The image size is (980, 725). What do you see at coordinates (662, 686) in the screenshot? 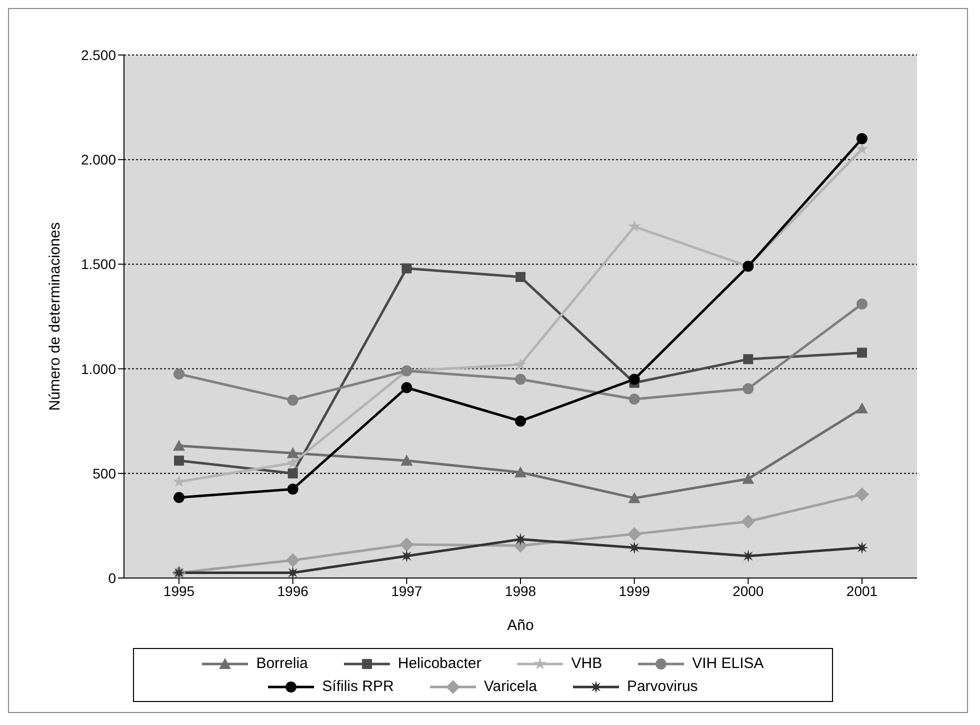
I see `legend-label: Parvovirus` at bounding box center [662, 686].